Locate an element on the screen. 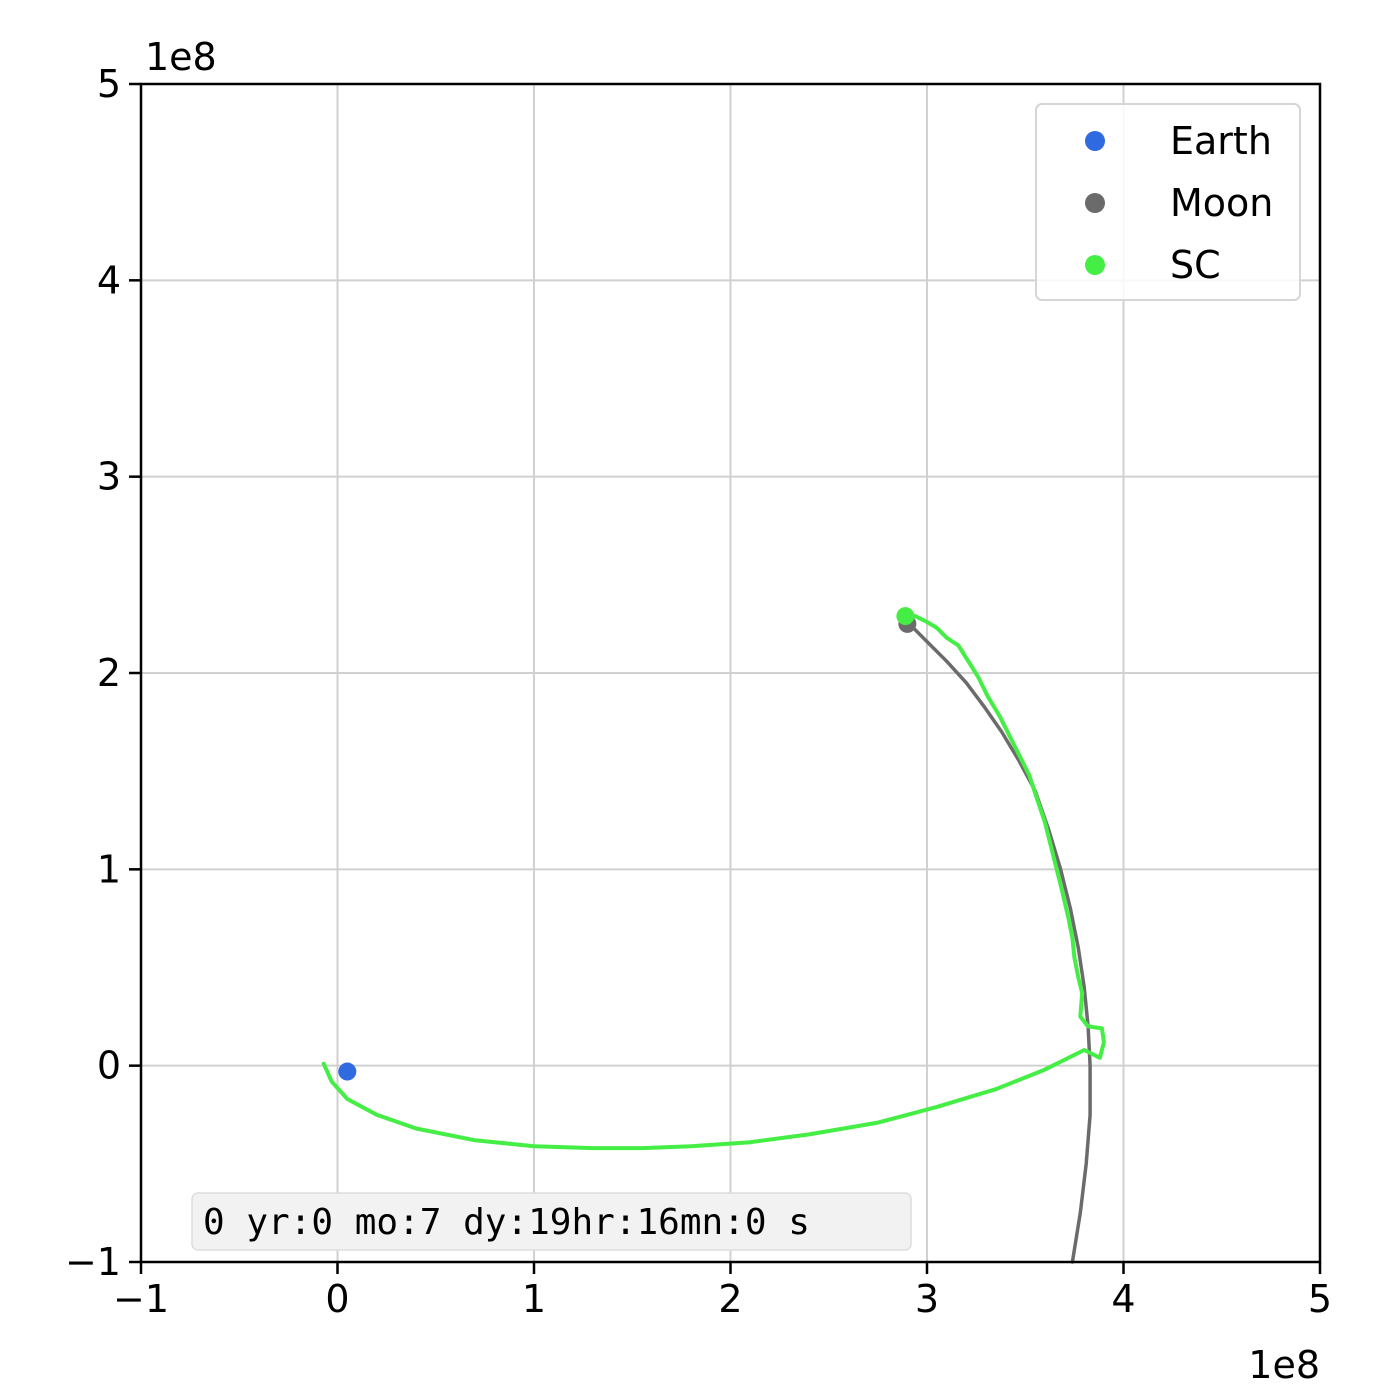 The height and width of the screenshot is (1400, 1400). x-offset-label: 1e8 is located at coordinates (1284, 1365).